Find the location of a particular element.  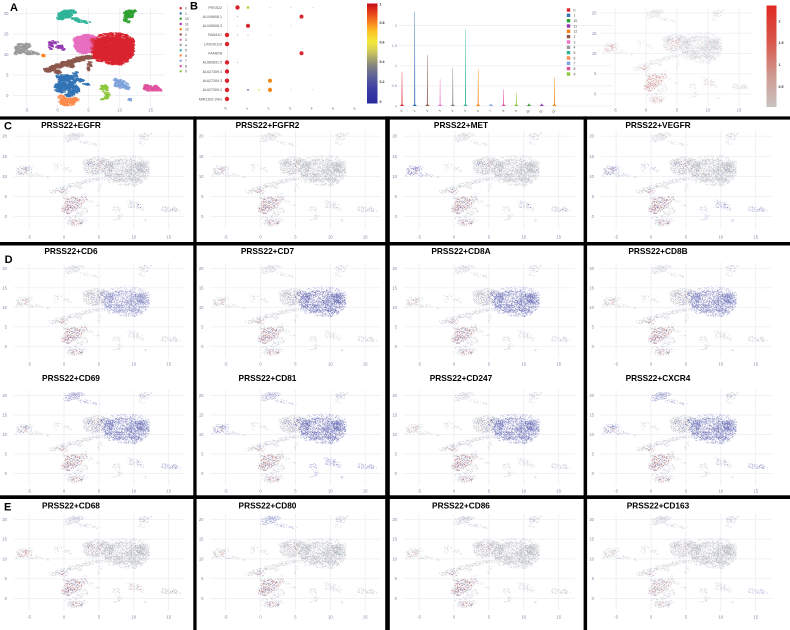

svg-text: PRSS22 is located at coordinates (215, 8).